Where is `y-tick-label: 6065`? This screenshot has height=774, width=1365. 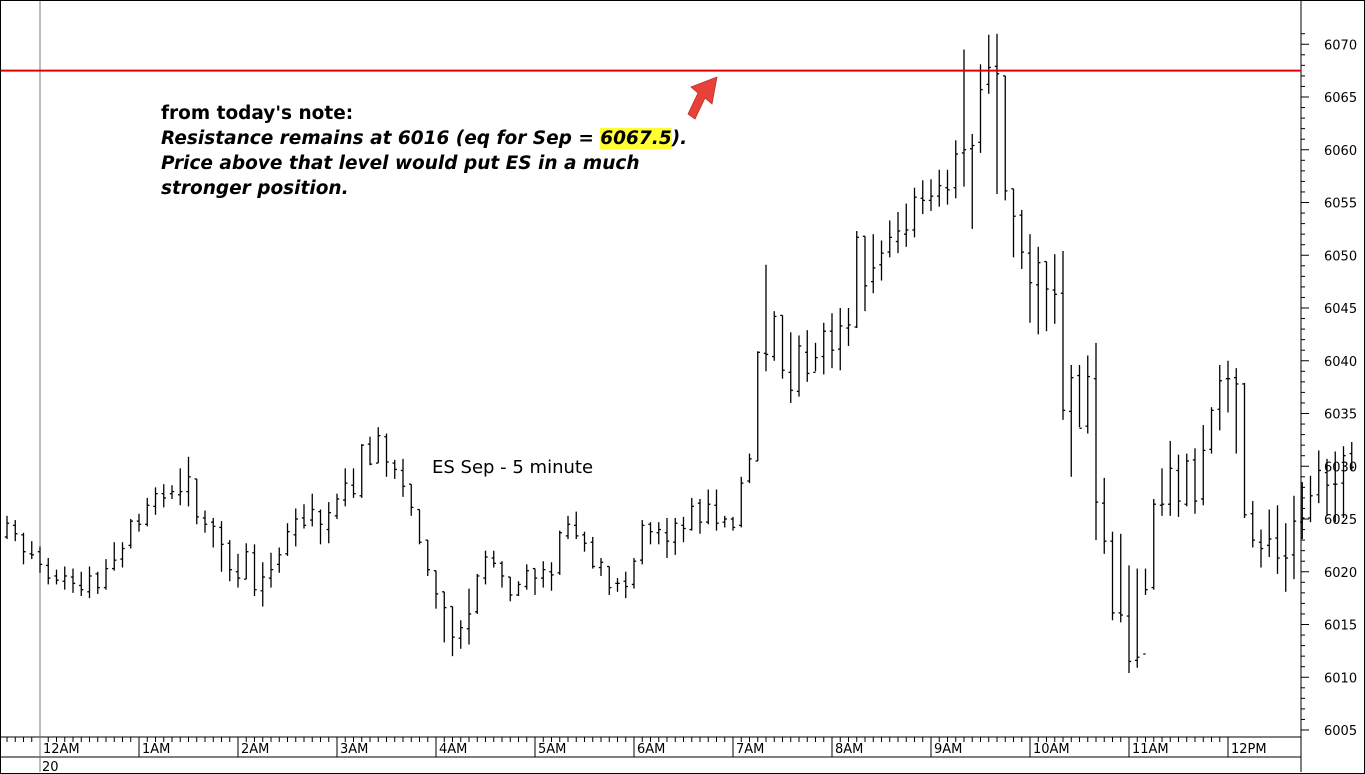
y-tick-label: 6065 is located at coordinates (1340, 98).